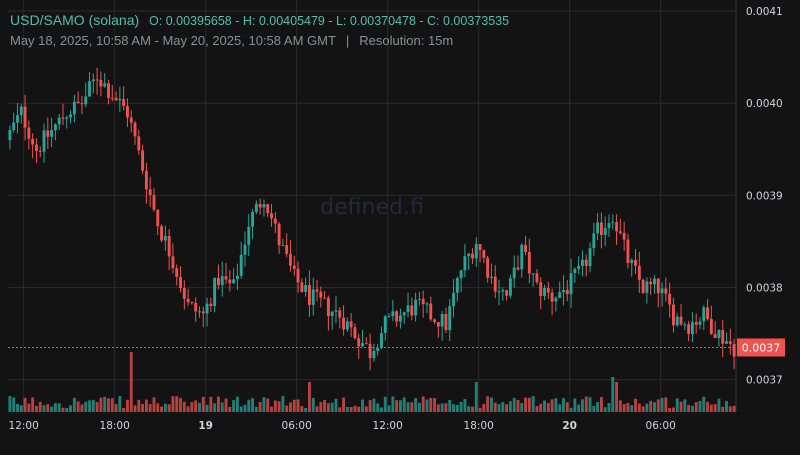 The width and height of the screenshot is (800, 455). What do you see at coordinates (342, 426) in the screenshot?
I see `time-axis: 12:00 18:00 19 06:00 12:00 18:00 20 06:00` at bounding box center [342, 426].